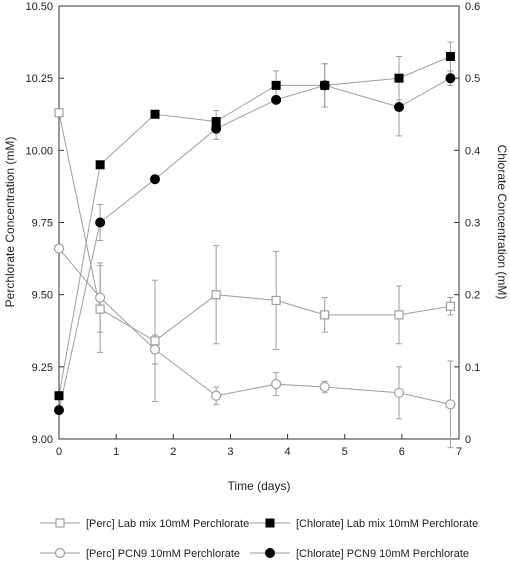 The image size is (510, 564). I want to click on legend-item: [Perc] Lab mix 10mM Perchlorate, so click(144, 524).